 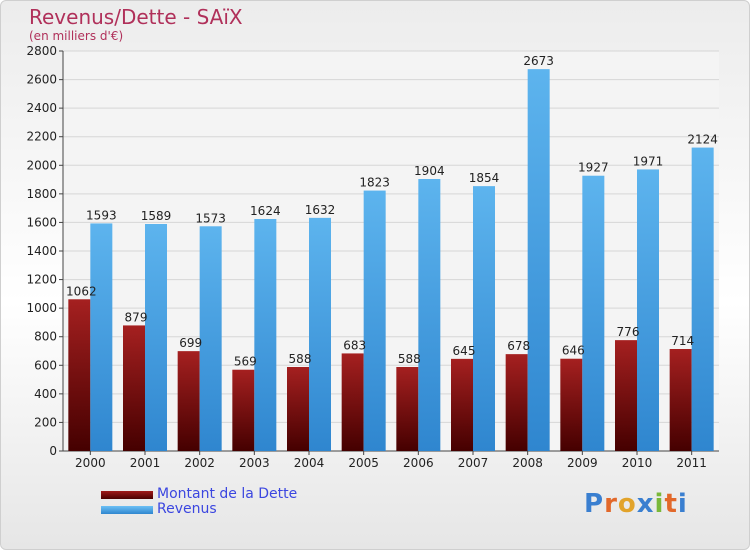 What do you see at coordinates (41, 137) in the screenshot?
I see `y-tick-label: 2200` at bounding box center [41, 137].